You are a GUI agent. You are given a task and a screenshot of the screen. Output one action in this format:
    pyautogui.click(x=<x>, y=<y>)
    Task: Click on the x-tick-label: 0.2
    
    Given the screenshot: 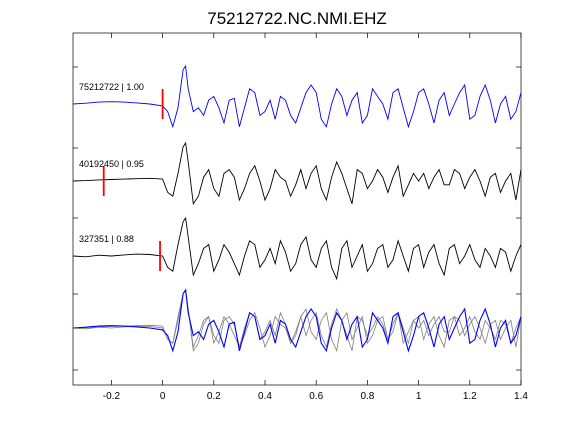 What is the action you would take?
    pyautogui.click(x=214, y=396)
    